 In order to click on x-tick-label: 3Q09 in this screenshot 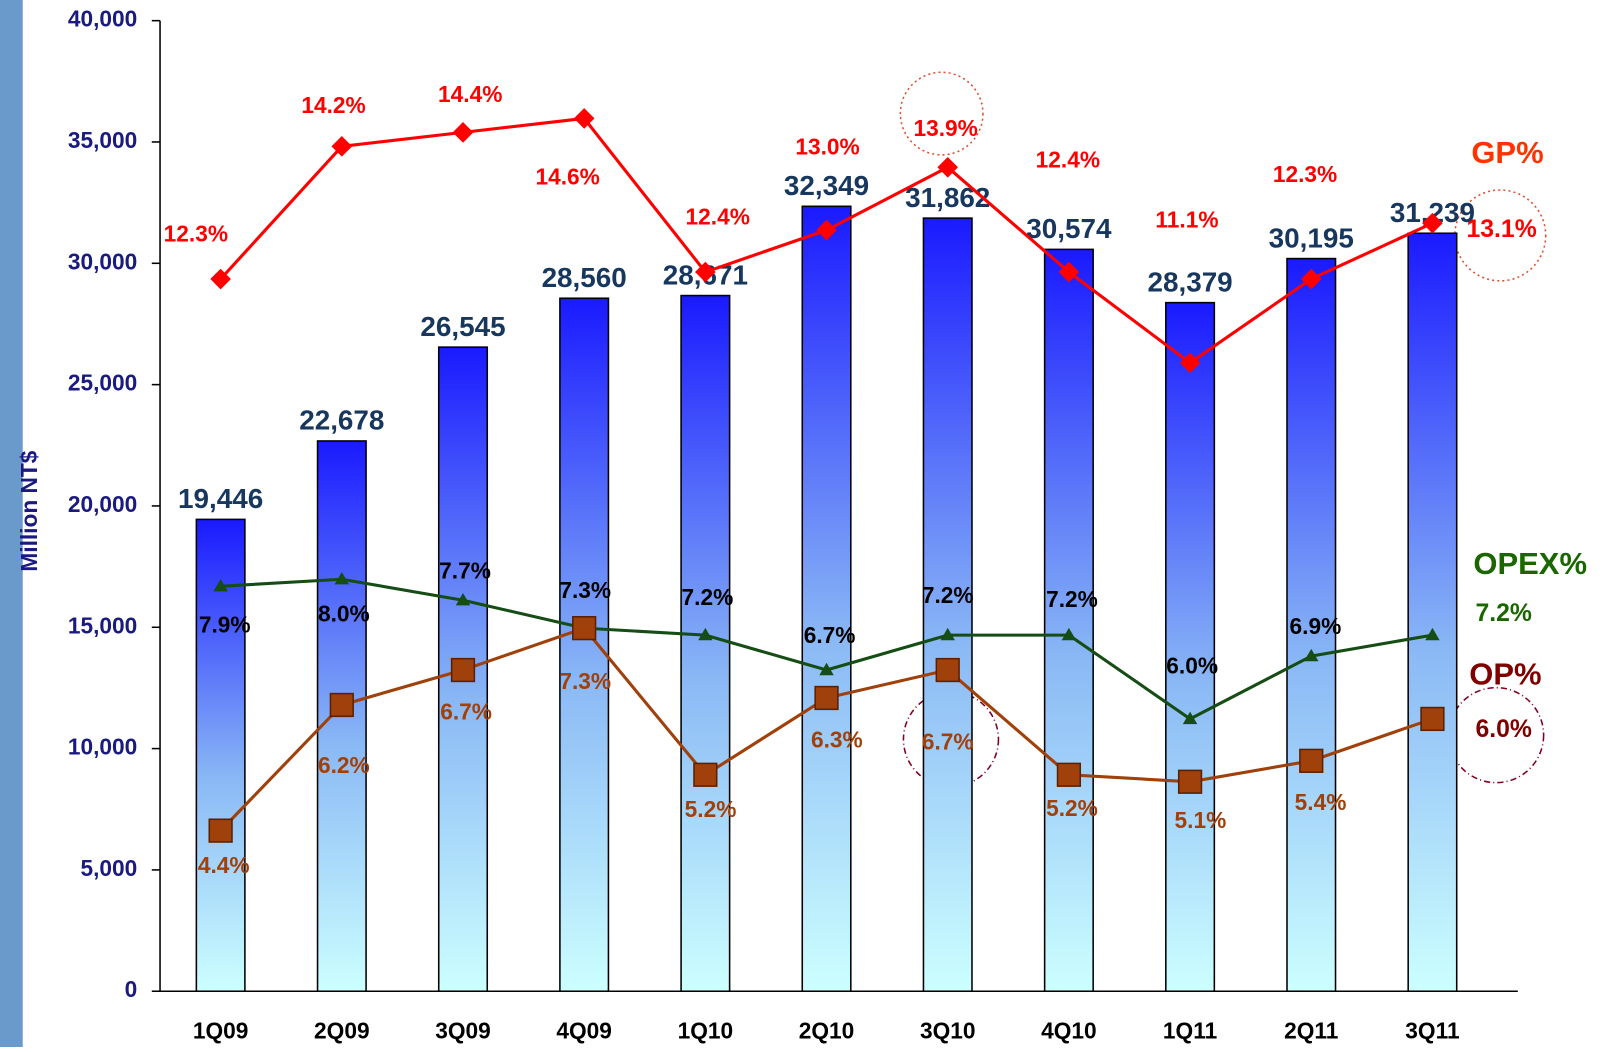, I will do `click(463, 1031)`.